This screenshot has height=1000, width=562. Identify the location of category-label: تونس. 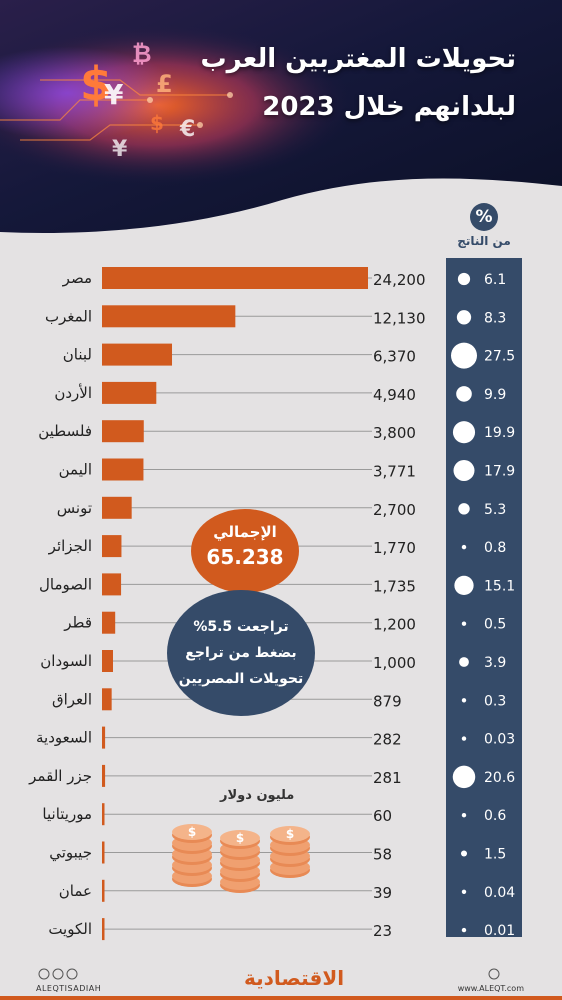
(74, 508).